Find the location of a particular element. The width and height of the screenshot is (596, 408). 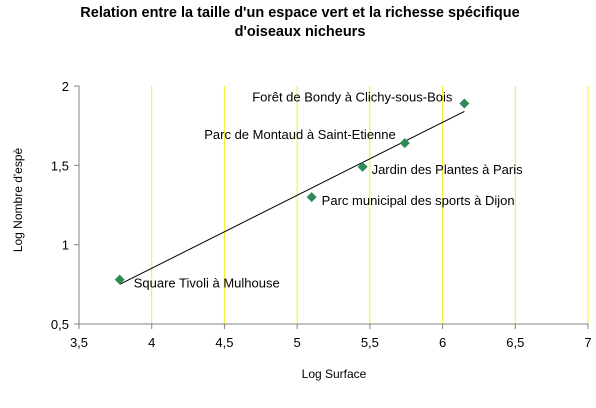

x-axis-label: Log Surface is located at coordinates (334, 374).